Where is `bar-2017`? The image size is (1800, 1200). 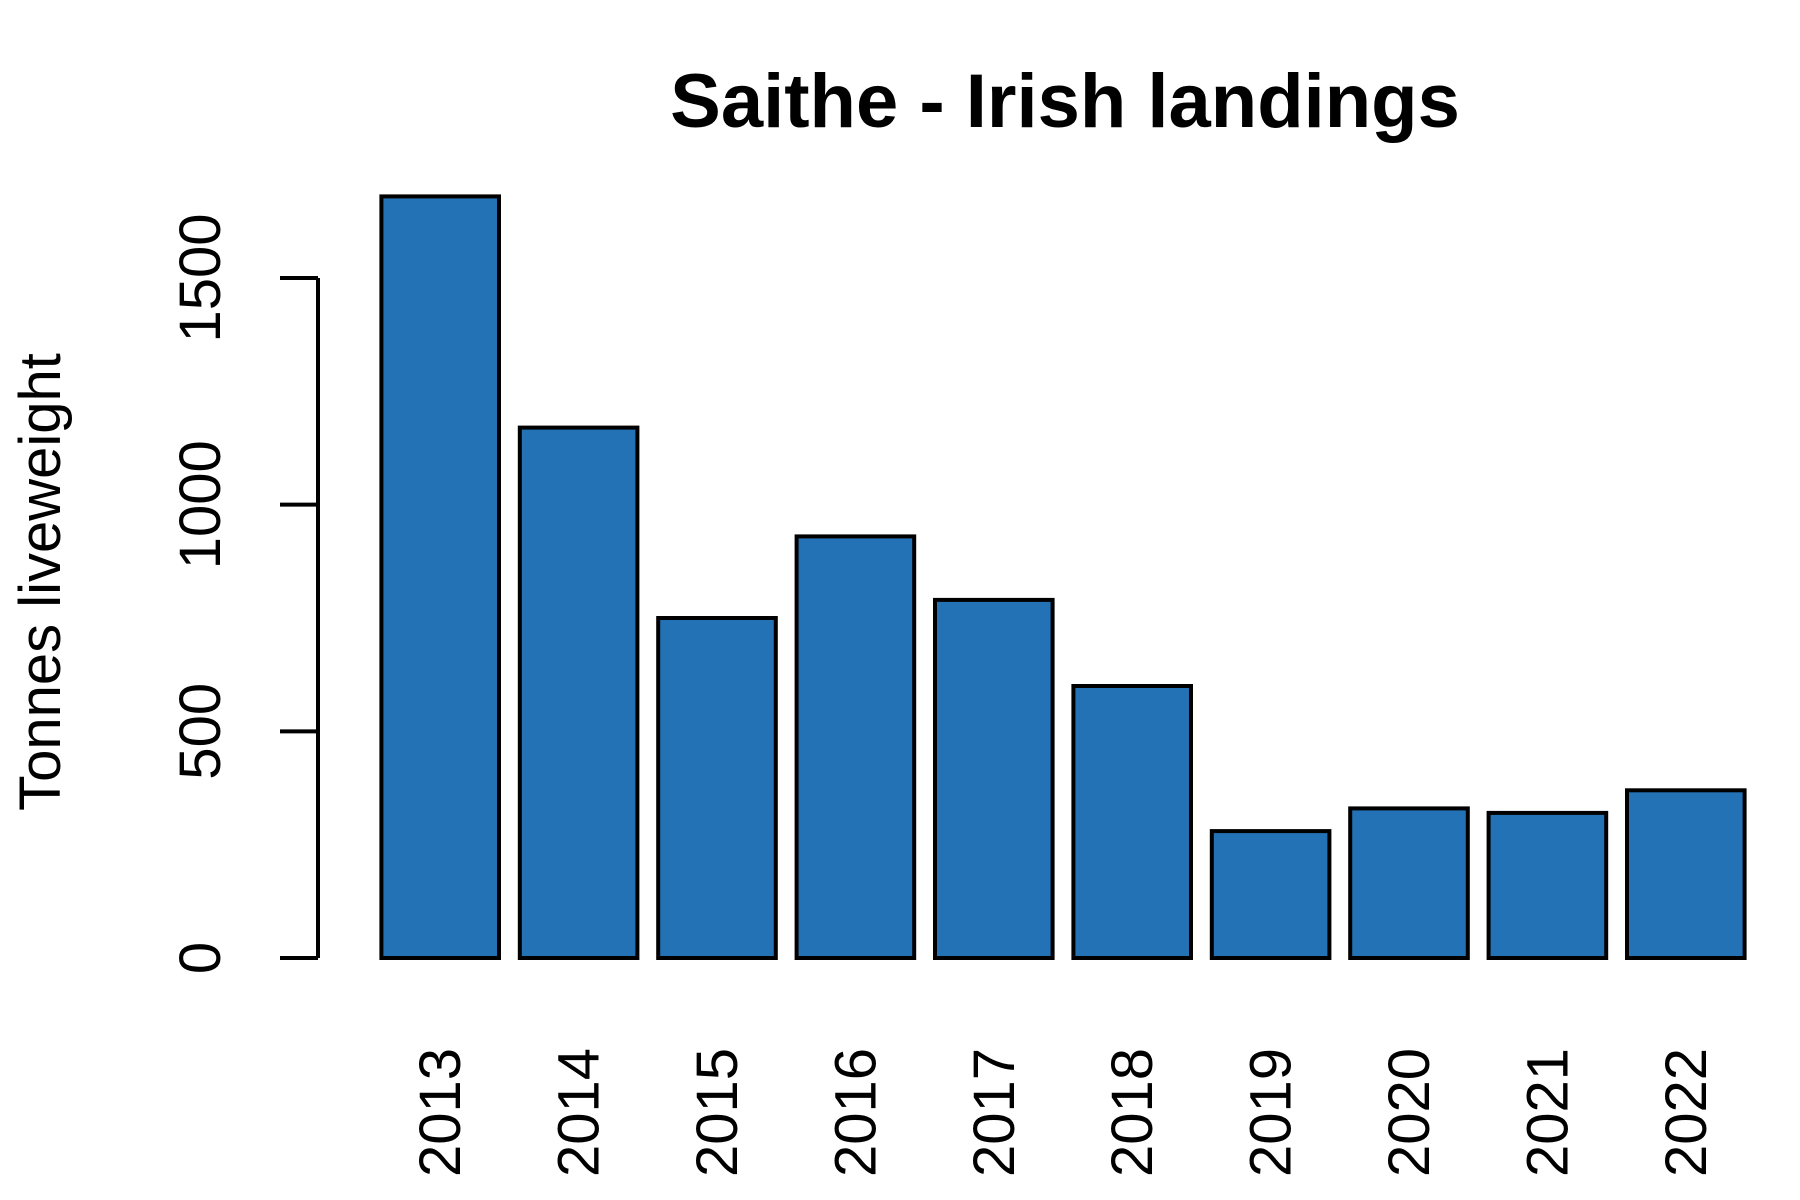
bar-2017 is located at coordinates (994, 779).